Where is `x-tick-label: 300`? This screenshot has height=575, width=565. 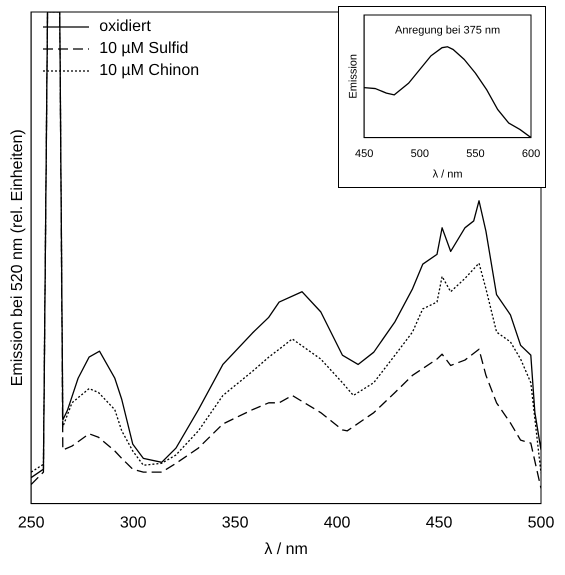
x-tick-label: 300 is located at coordinates (133, 523).